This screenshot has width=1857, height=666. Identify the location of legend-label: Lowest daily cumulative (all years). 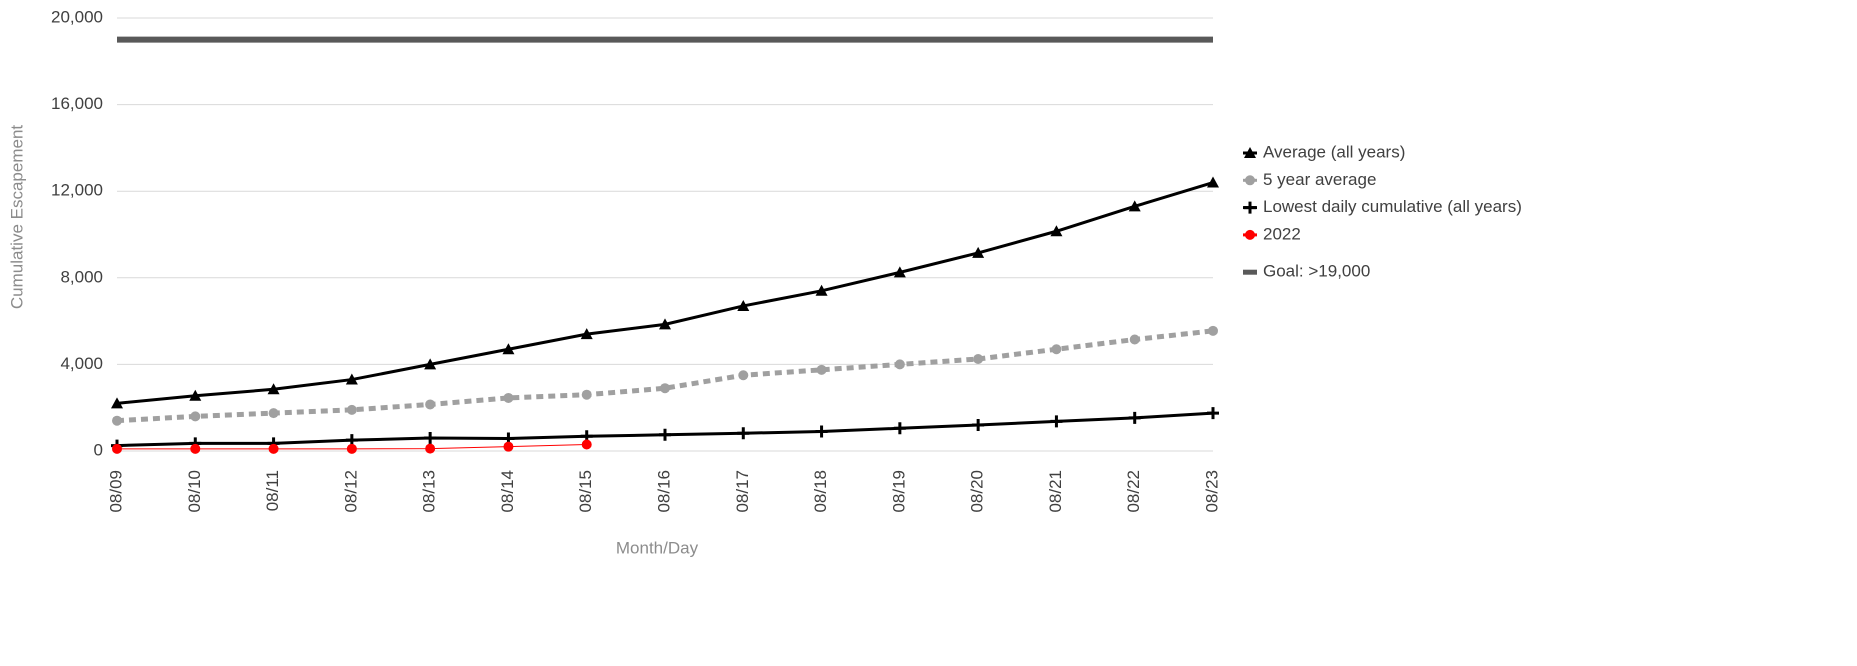
(1392, 206).